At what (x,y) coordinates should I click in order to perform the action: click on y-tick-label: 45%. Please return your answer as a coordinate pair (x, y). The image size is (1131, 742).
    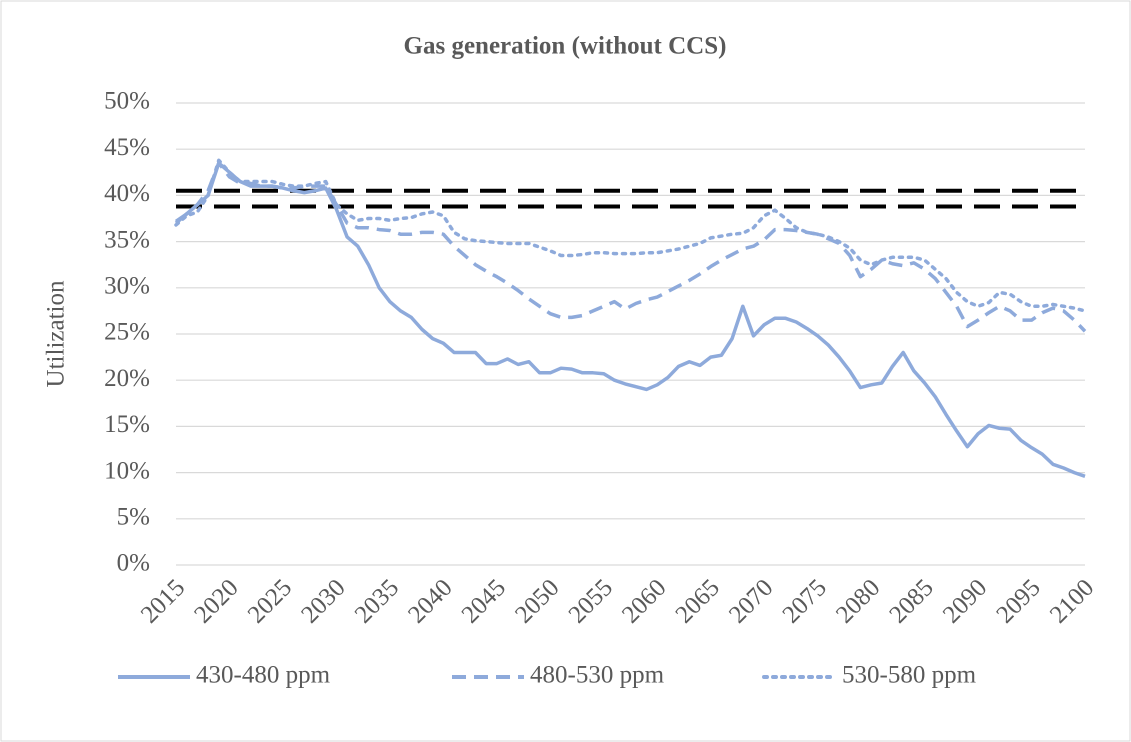
    Looking at the image, I should click on (127, 147).